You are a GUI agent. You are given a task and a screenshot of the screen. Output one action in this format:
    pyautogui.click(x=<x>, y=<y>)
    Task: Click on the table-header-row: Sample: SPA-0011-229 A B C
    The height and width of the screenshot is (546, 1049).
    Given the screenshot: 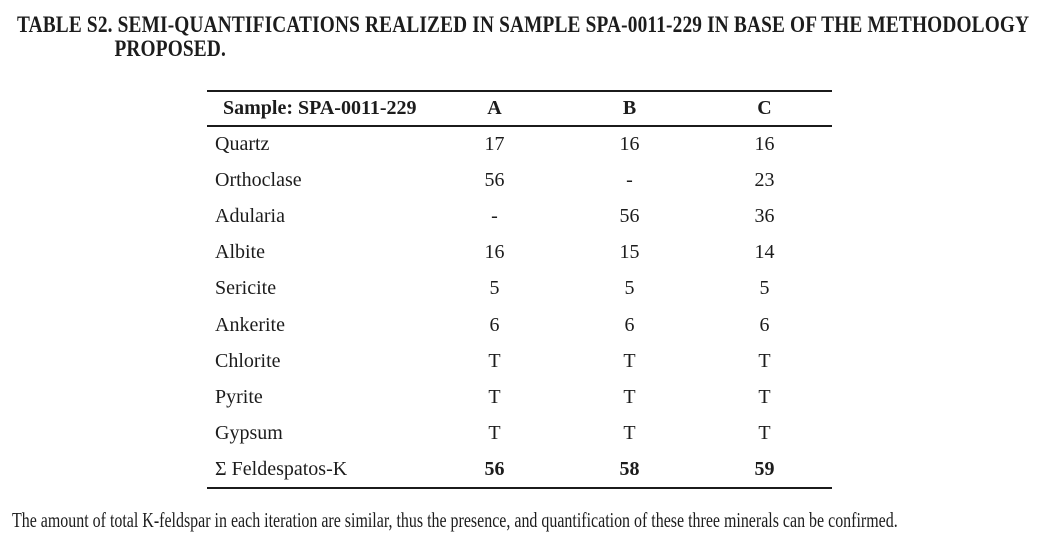 What is the action you would take?
    pyautogui.click(x=519, y=108)
    